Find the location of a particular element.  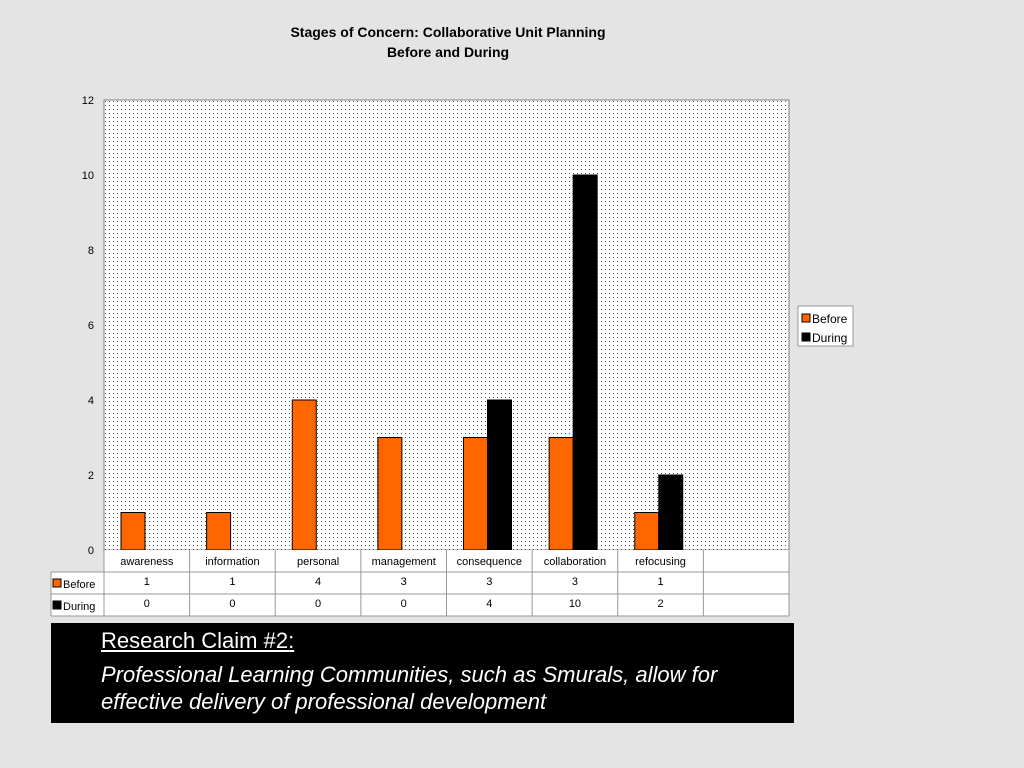

bar-during-consequence is located at coordinates (499, 475).